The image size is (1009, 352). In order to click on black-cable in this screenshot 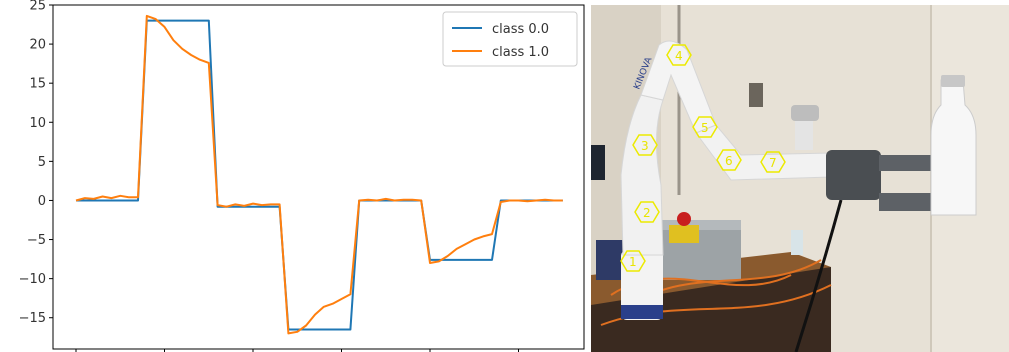, I will do `click(818, 275)`.